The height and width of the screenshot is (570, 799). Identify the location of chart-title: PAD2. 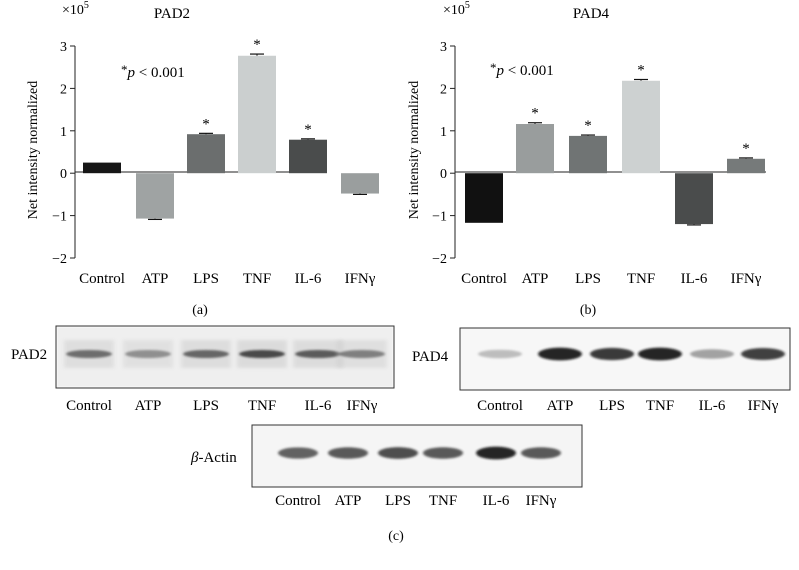
(172, 14).